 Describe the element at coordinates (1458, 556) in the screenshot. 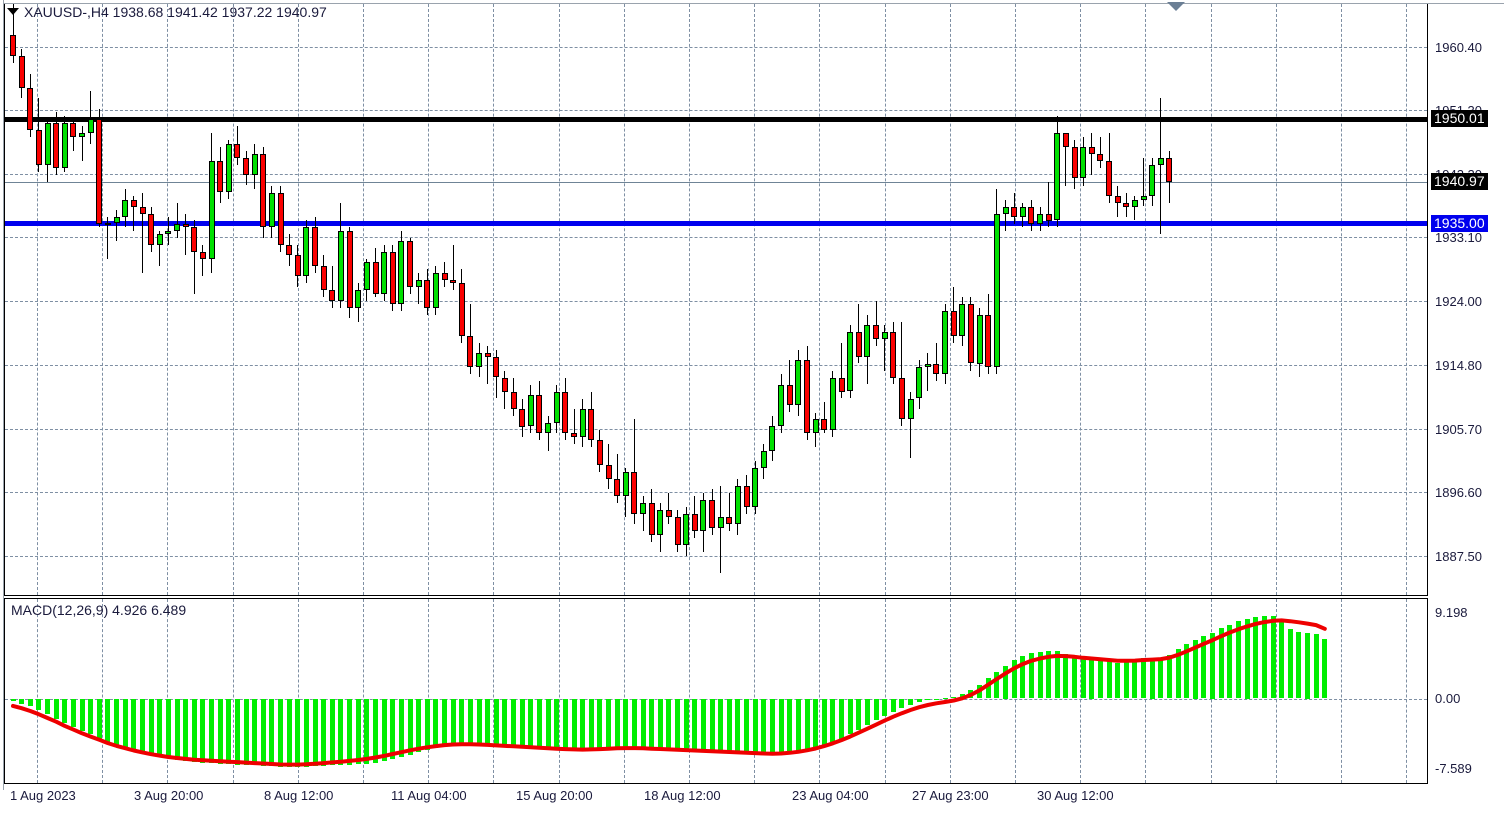

I see `price-axis-label: 1887.50` at that location.